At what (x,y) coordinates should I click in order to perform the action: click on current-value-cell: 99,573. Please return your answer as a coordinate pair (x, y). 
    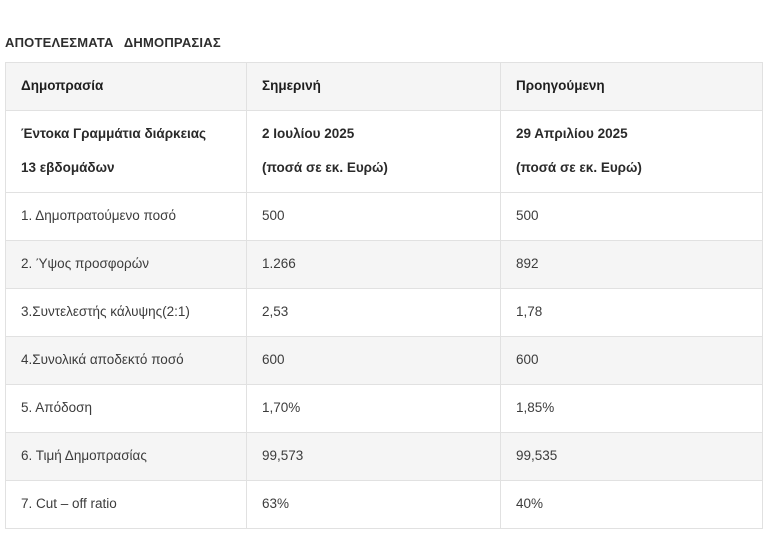
    Looking at the image, I should click on (373, 456).